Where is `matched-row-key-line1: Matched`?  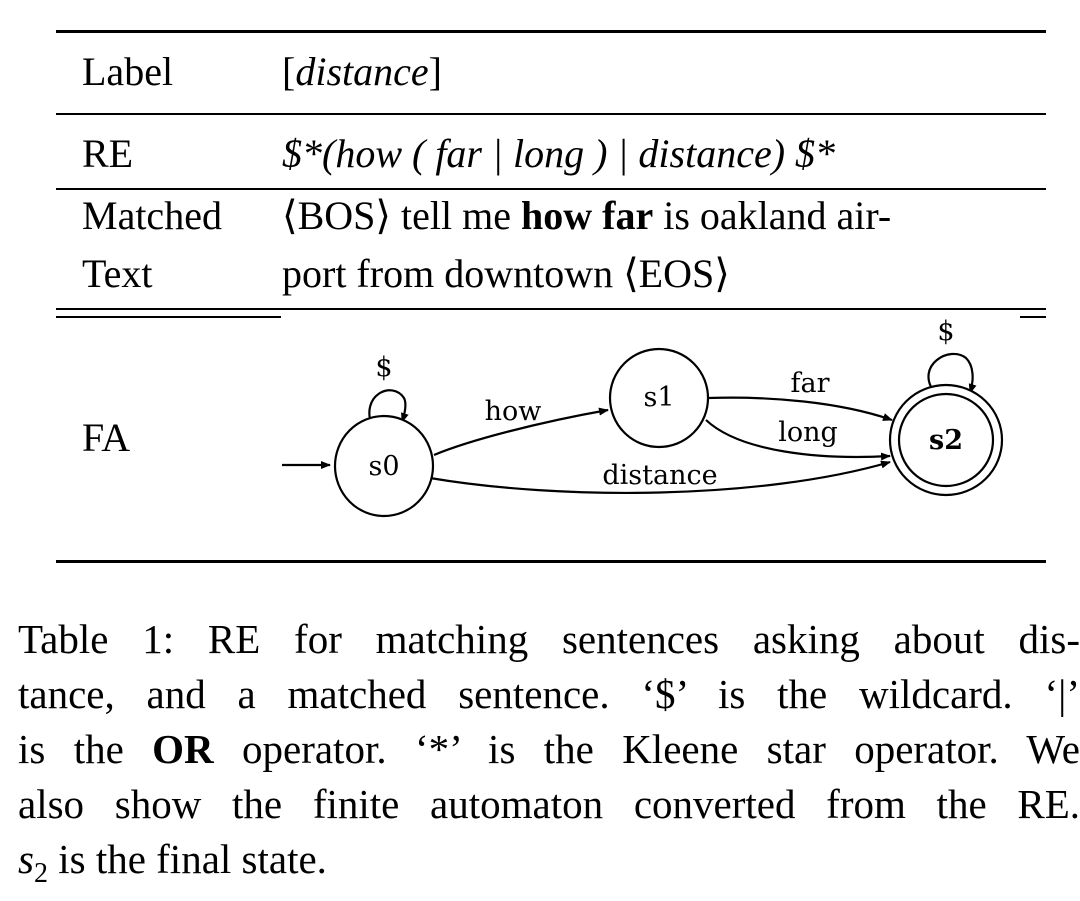
matched-row-key-line1: Matched is located at coordinates (152, 215).